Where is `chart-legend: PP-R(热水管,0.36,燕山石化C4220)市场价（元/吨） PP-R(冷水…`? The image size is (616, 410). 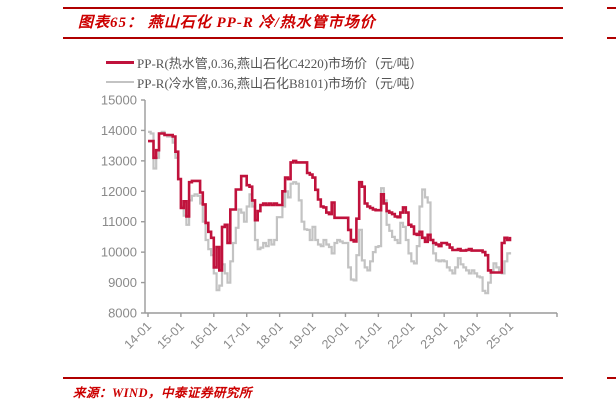
chart-legend: PP-R(热水管,0.36,燕山石化C4220)市场价（元/吨） PP-R(冷水… is located at coordinates (264, 72).